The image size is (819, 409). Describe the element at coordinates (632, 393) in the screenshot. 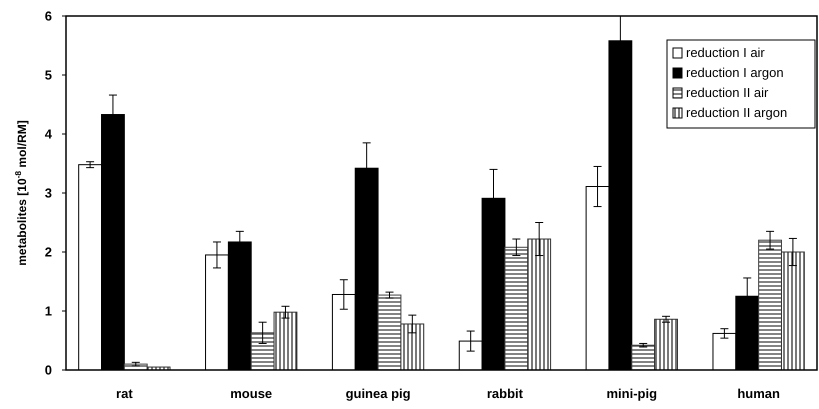

I see `x-tick-label: mini-pig` at that location.